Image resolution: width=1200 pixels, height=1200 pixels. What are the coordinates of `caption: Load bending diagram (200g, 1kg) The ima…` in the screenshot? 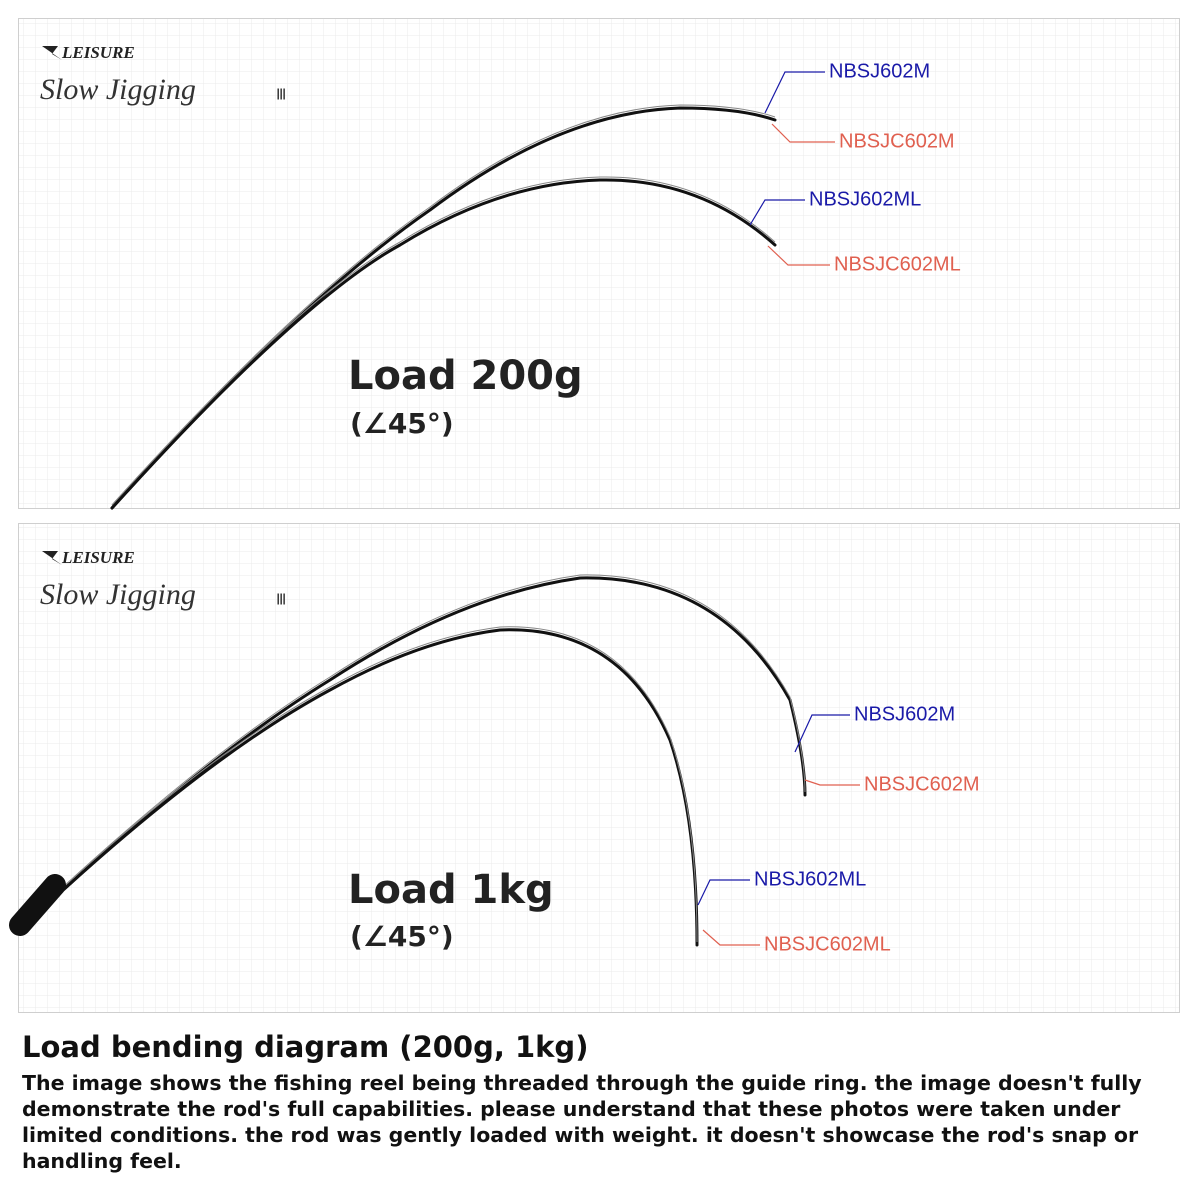 It's located at (602, 1102).